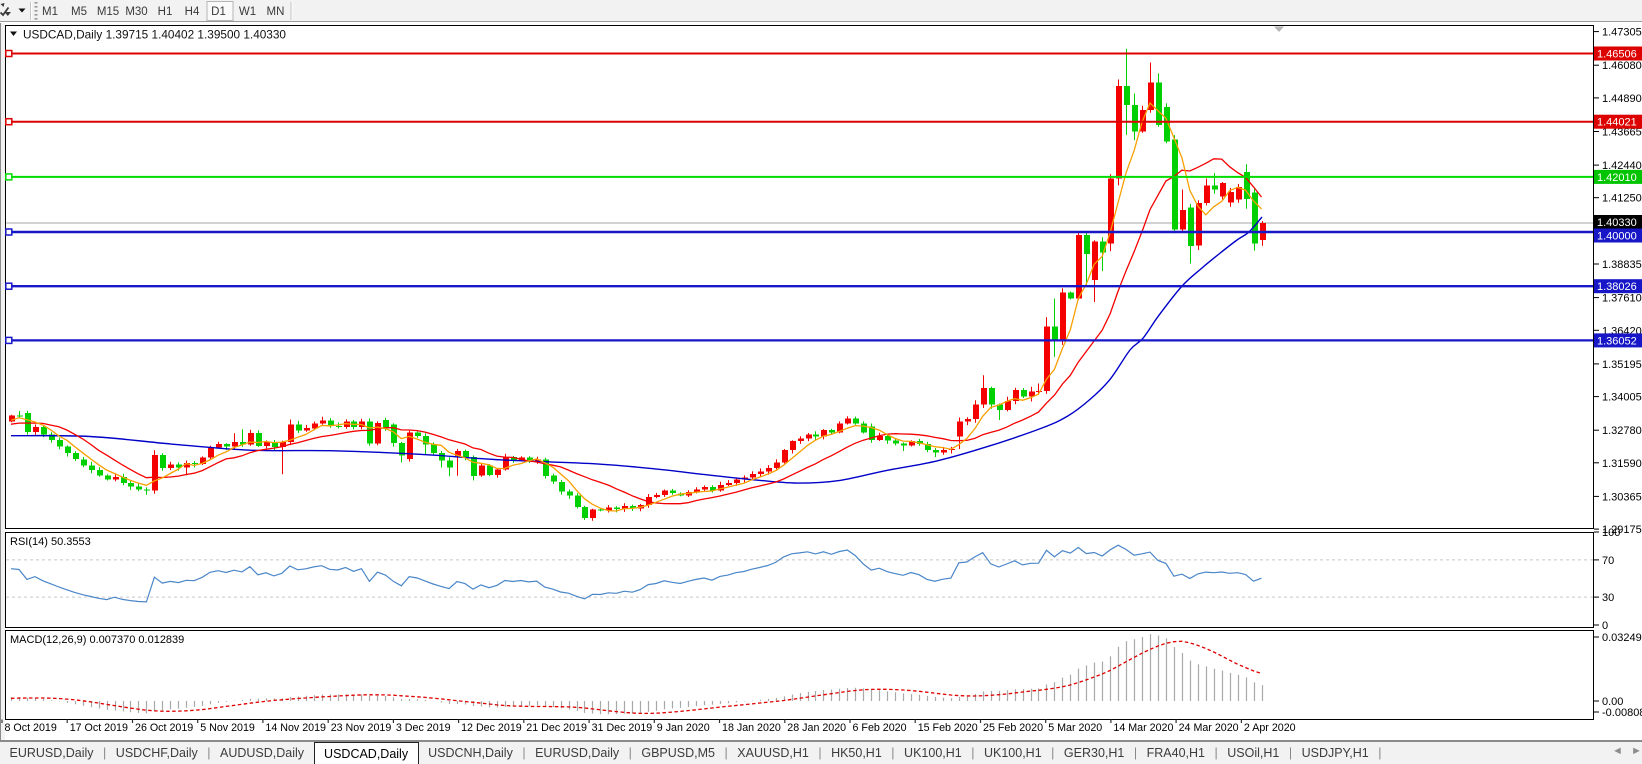 The image size is (1642, 764). What do you see at coordinates (880, 728) in the screenshot?
I see `svg-text: 6 Feb 2020` at bounding box center [880, 728].